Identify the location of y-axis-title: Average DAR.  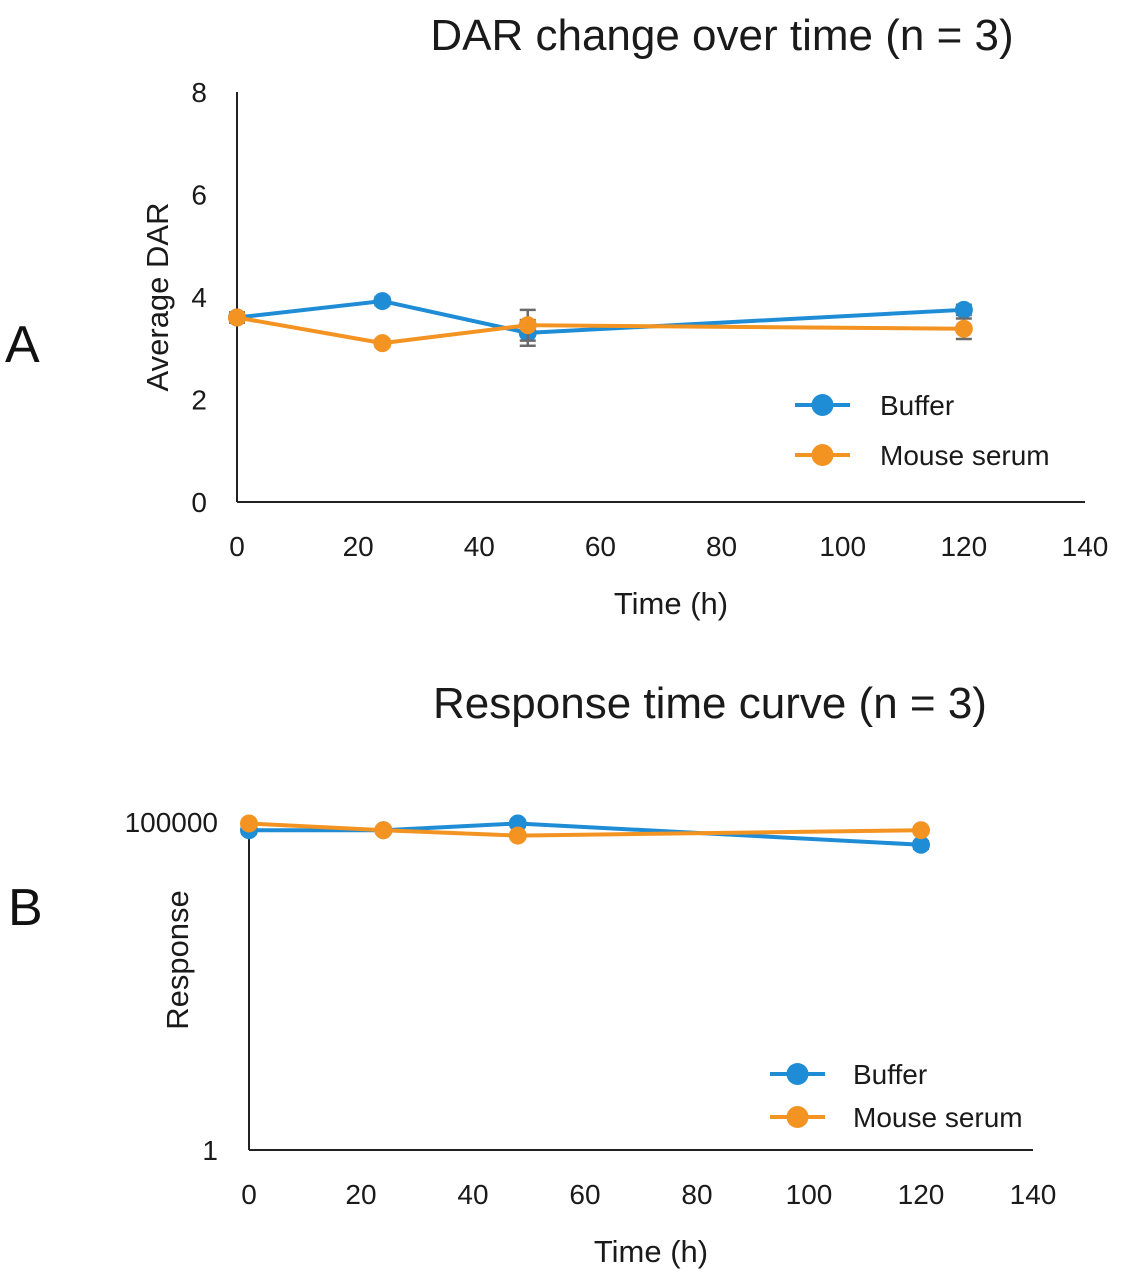
(157, 297).